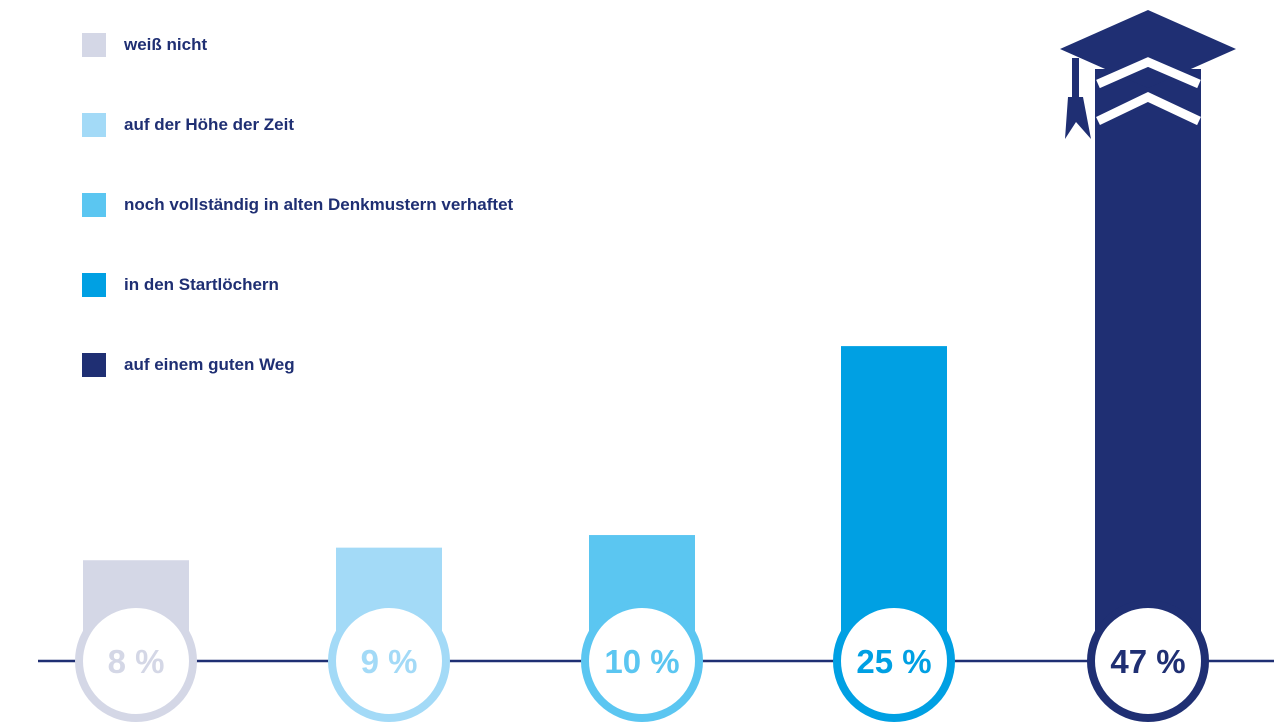 Image resolution: width=1274 pixels, height=722 pixels. I want to click on data-label: 9 %, so click(389, 661).